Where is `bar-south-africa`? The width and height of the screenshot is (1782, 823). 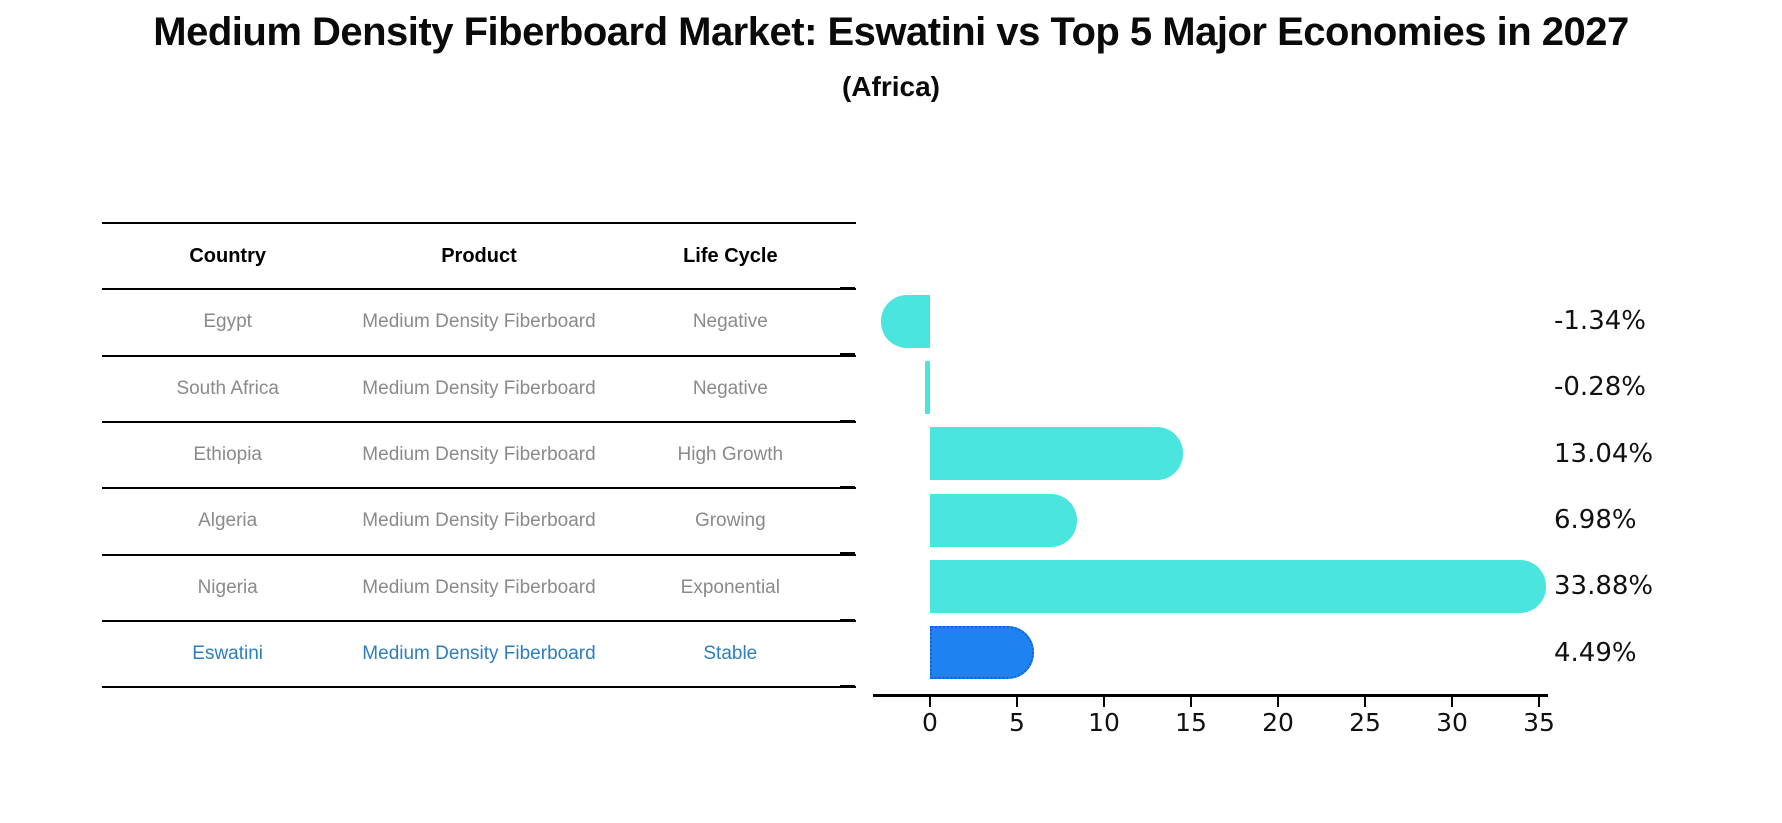
bar-south-africa is located at coordinates (927, 387).